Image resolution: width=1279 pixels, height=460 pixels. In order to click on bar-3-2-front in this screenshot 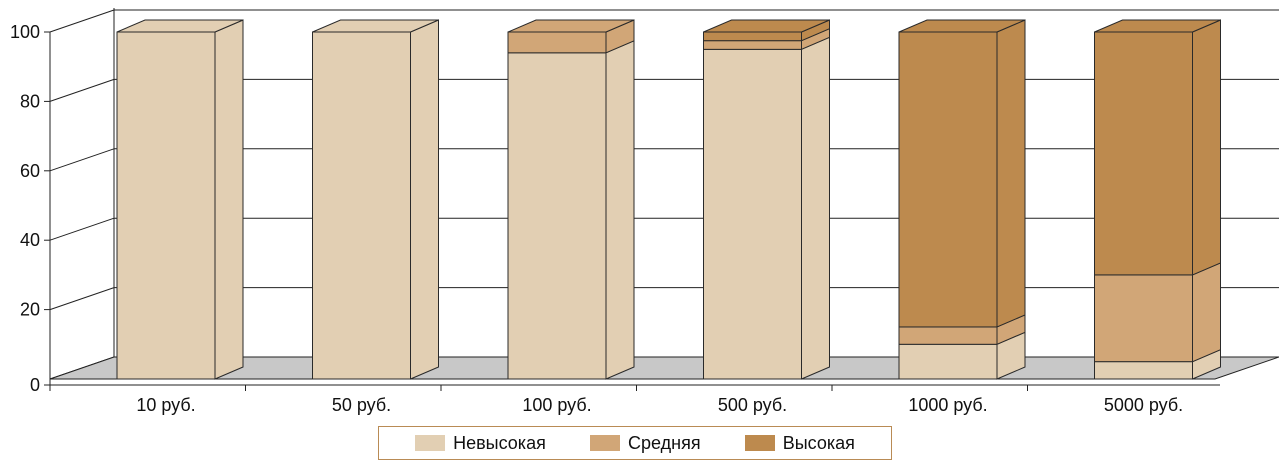, I will do `click(752, 36)`.